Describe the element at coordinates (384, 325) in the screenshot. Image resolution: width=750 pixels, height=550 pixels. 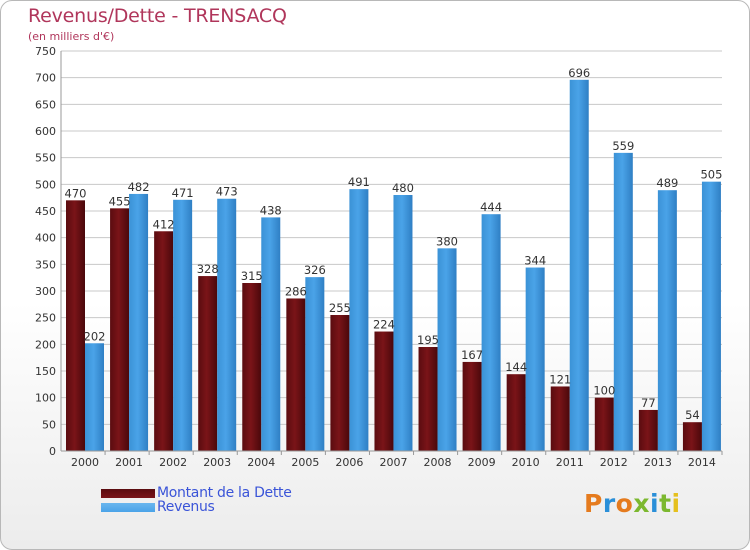
I see `data-label-dette: 224` at that location.